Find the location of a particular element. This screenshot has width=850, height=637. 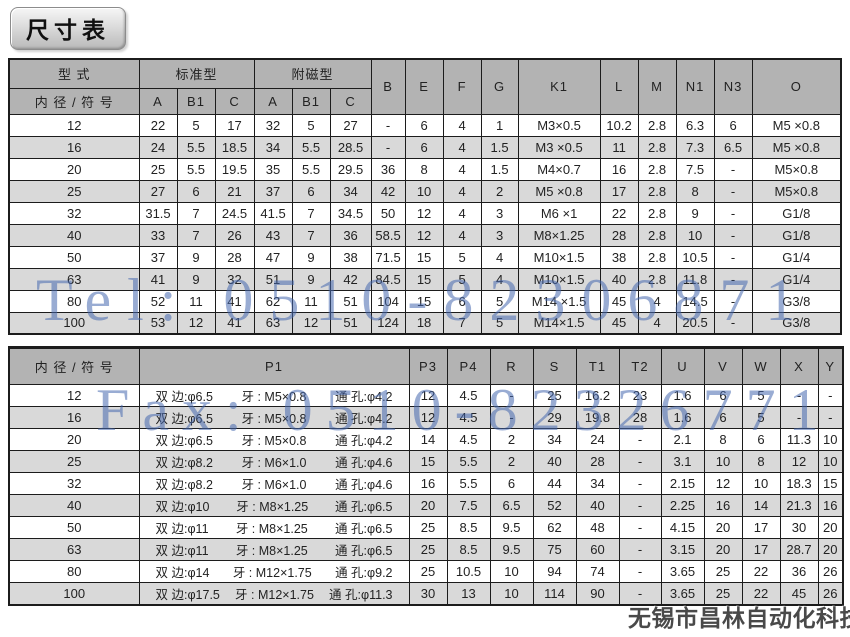

value-cell: M10×1.5 is located at coordinates (559, 279).